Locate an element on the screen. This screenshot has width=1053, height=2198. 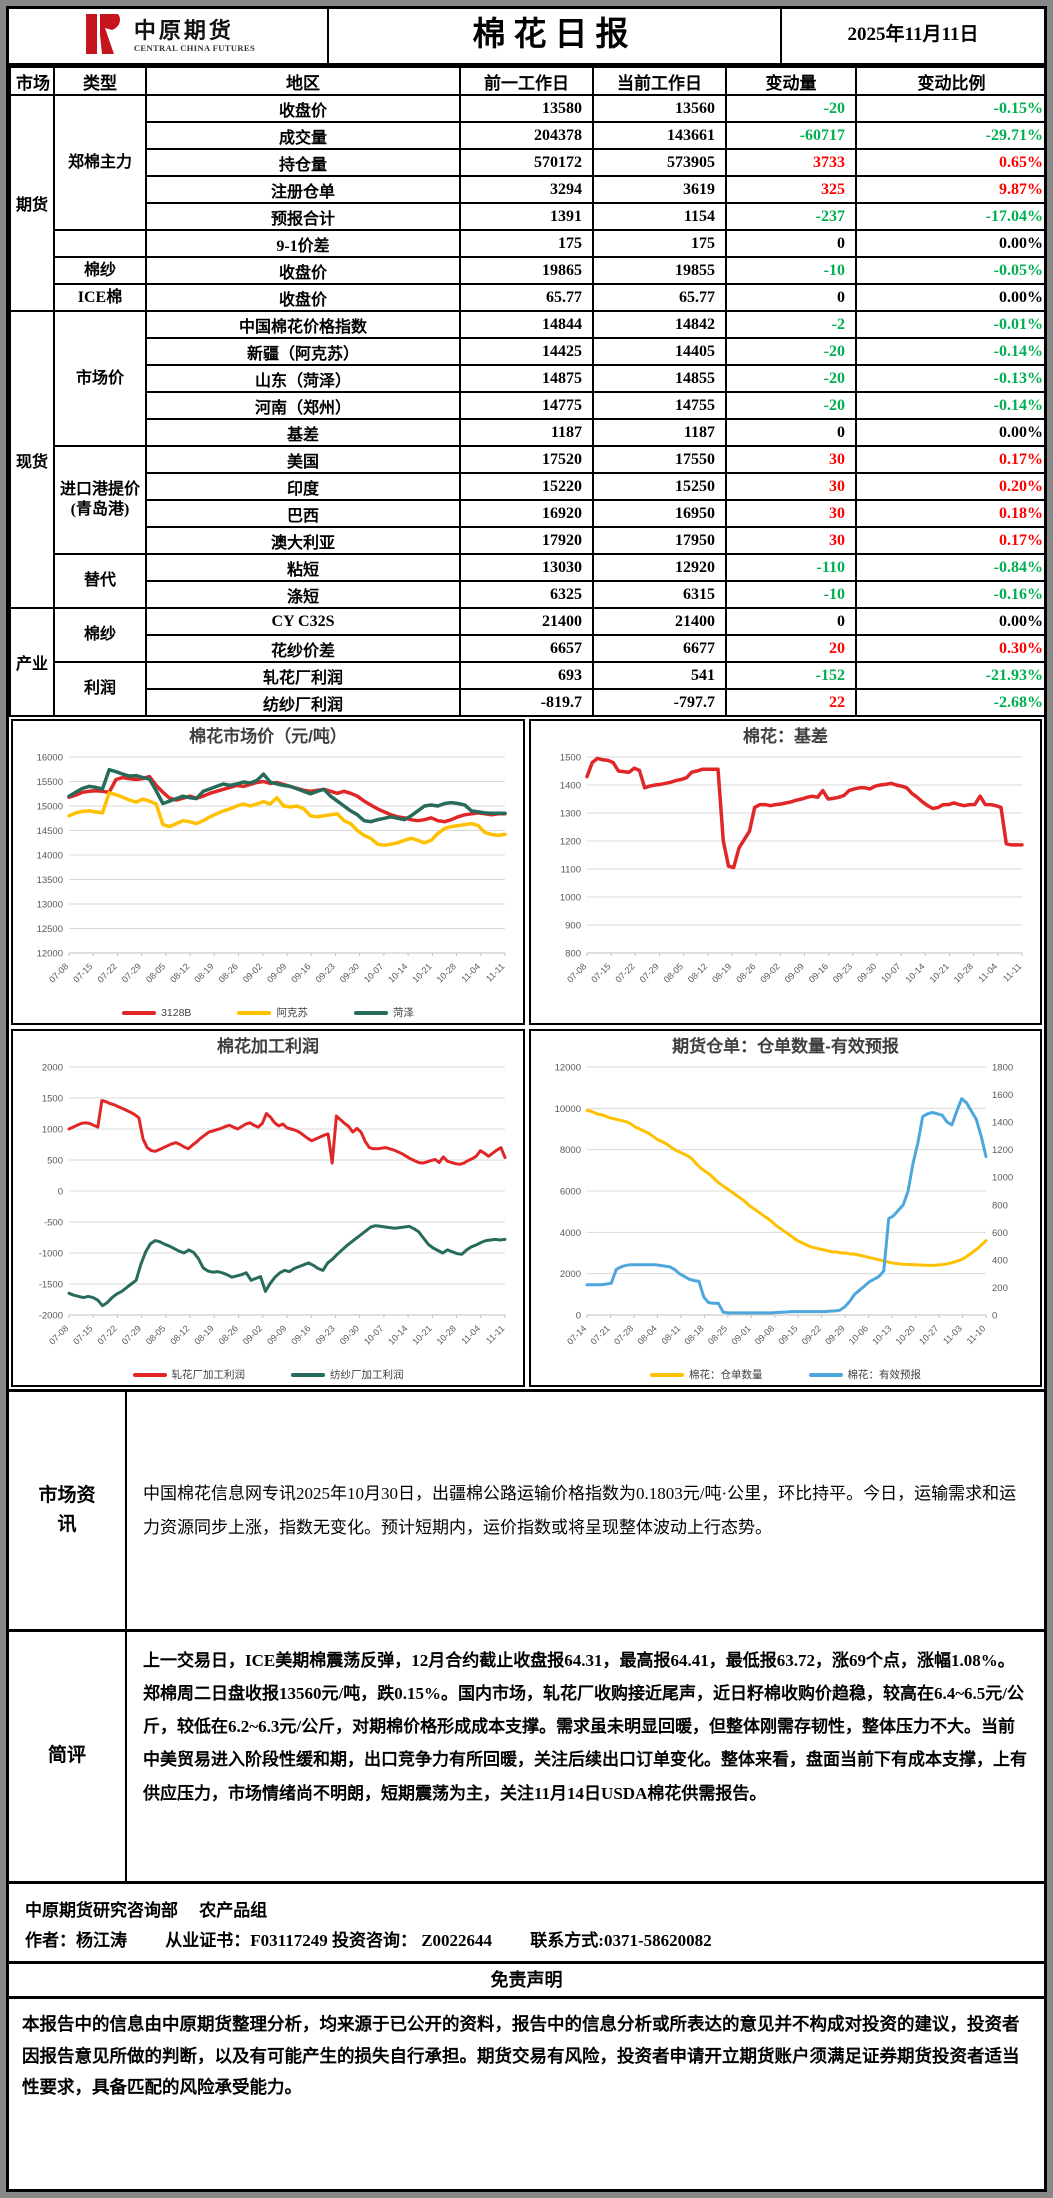
change-pct-cell: -29.71% is located at coordinates (949, 135).